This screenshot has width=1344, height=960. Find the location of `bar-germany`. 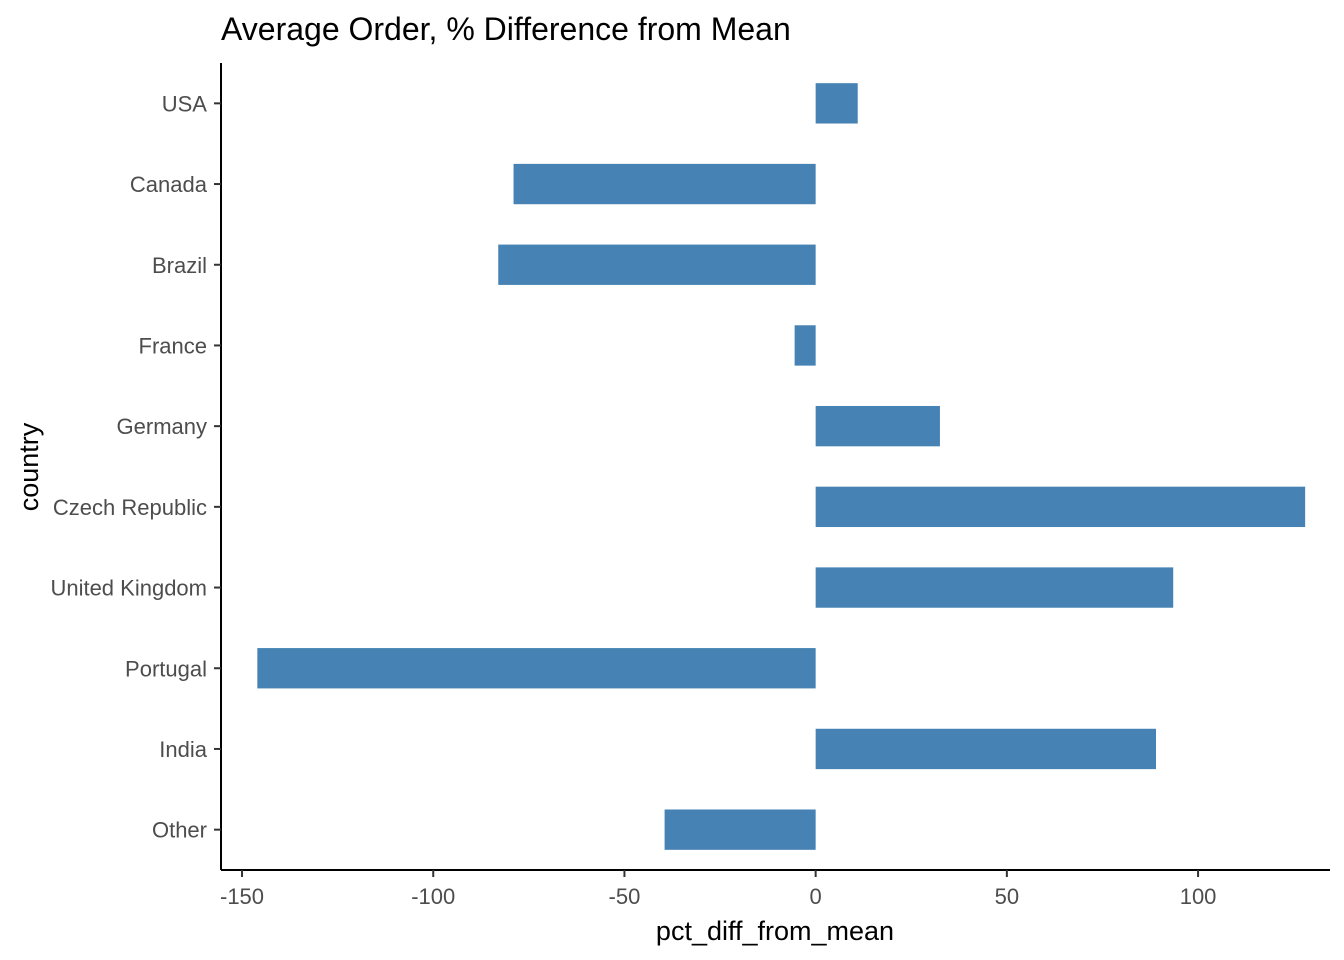

bar-germany is located at coordinates (877, 426).